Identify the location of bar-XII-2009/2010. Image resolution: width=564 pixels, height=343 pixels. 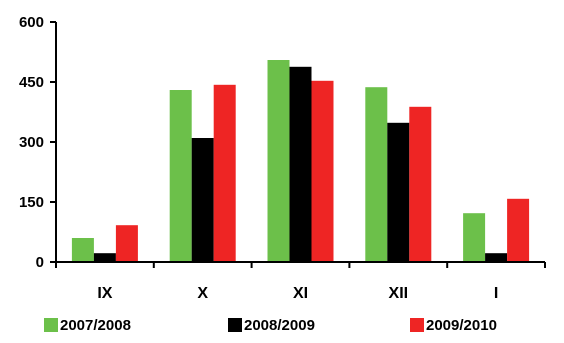
(420, 184).